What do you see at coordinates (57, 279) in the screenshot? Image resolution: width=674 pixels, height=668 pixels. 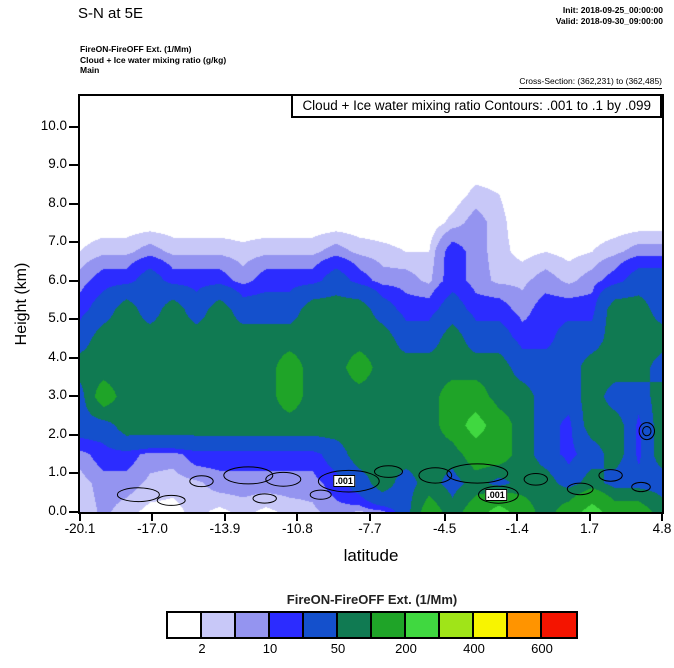 I see `y-tick-label: 6.0` at bounding box center [57, 279].